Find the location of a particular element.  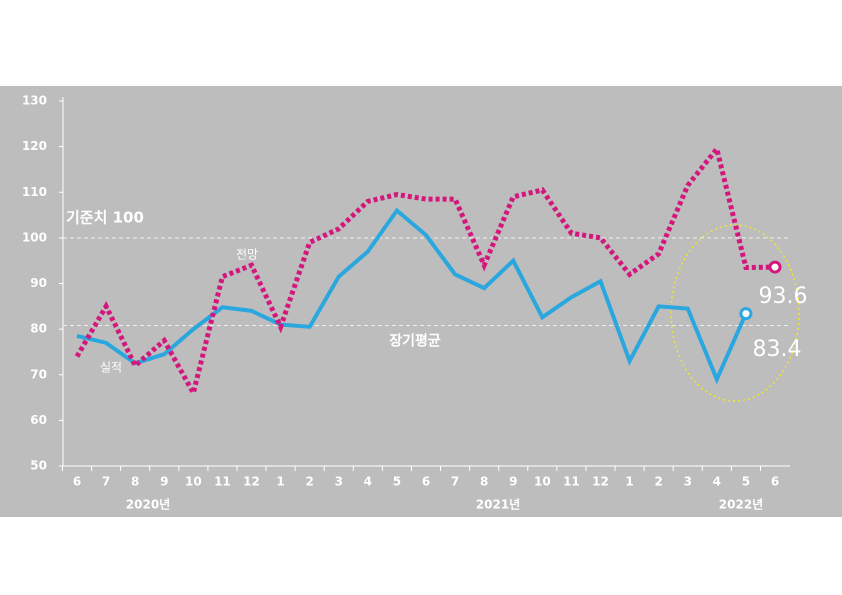

y-tick-label: 70 is located at coordinates (38, 374).